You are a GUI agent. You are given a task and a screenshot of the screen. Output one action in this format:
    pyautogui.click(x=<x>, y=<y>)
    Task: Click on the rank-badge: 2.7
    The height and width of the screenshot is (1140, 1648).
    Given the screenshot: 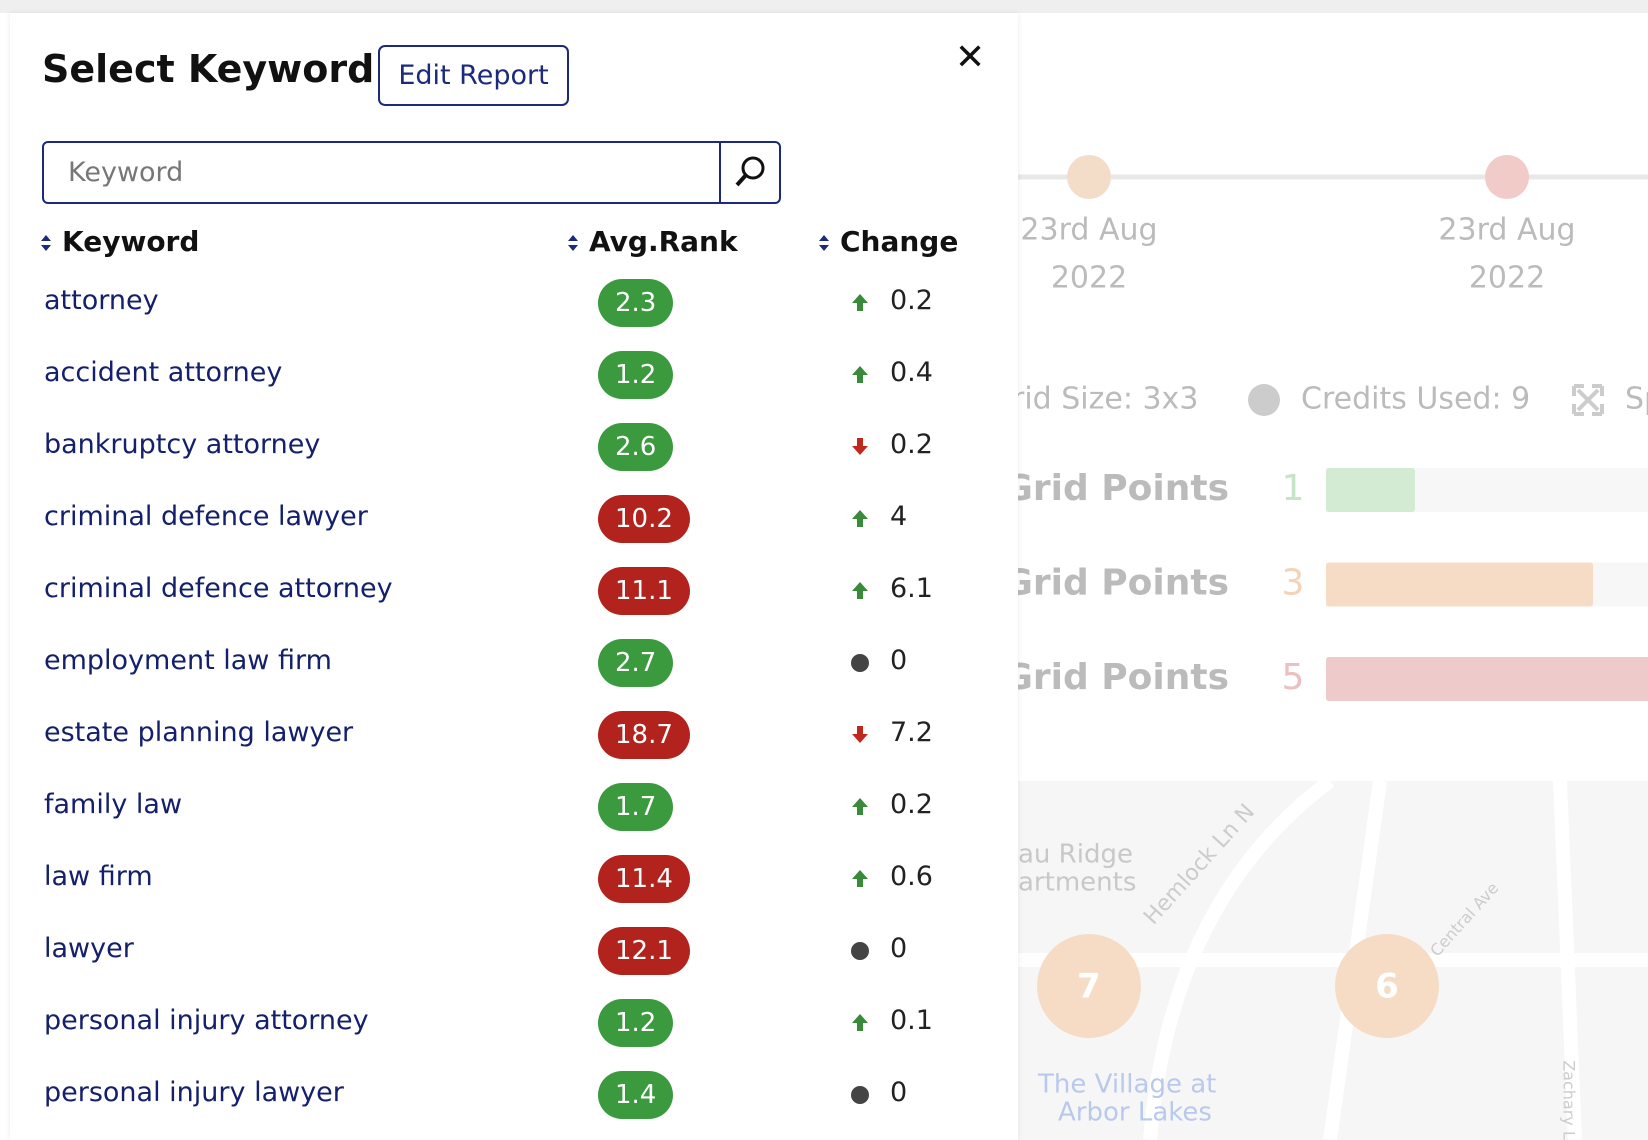 What is the action you would take?
    pyautogui.click(x=636, y=663)
    